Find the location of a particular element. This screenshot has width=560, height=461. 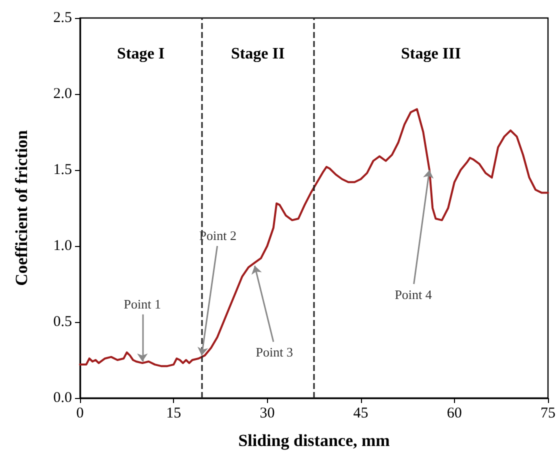

y-tick-label: 1.5 is located at coordinates (62, 170).